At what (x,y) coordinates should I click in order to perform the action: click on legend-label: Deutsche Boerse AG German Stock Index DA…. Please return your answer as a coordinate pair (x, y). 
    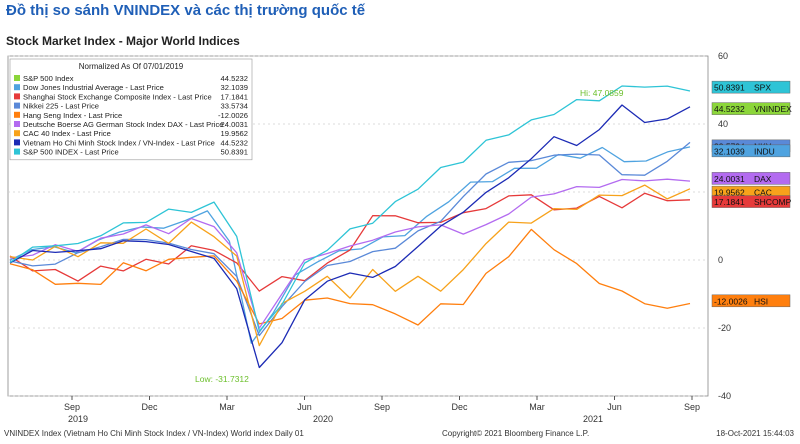
    Looking at the image, I should click on (123, 124).